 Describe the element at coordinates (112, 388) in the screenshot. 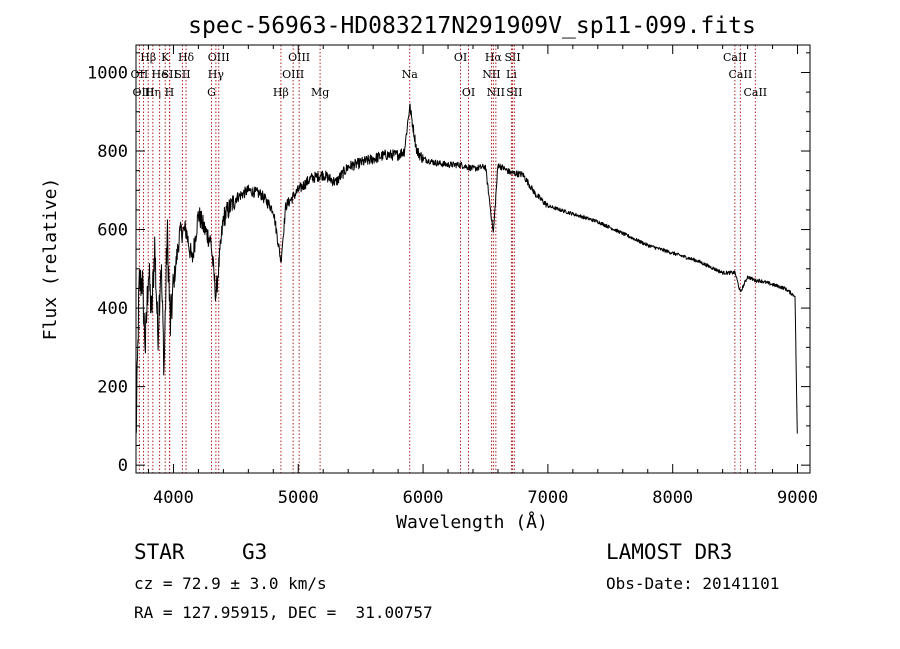

I see `y-tick-label: 200` at that location.